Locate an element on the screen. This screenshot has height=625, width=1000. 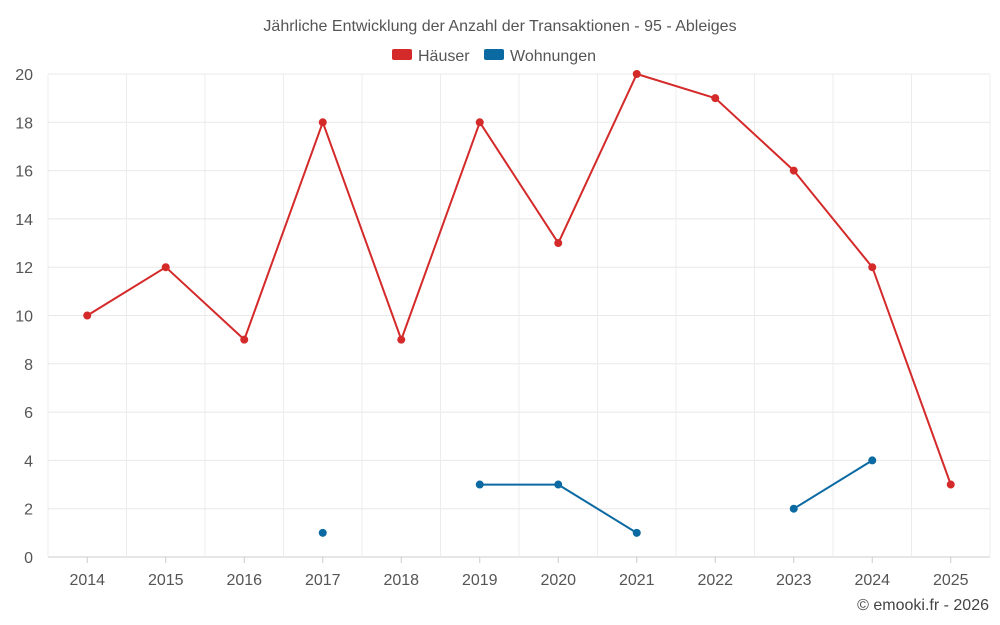
legend-label-wohnungen: Wohnungen is located at coordinates (553, 56).